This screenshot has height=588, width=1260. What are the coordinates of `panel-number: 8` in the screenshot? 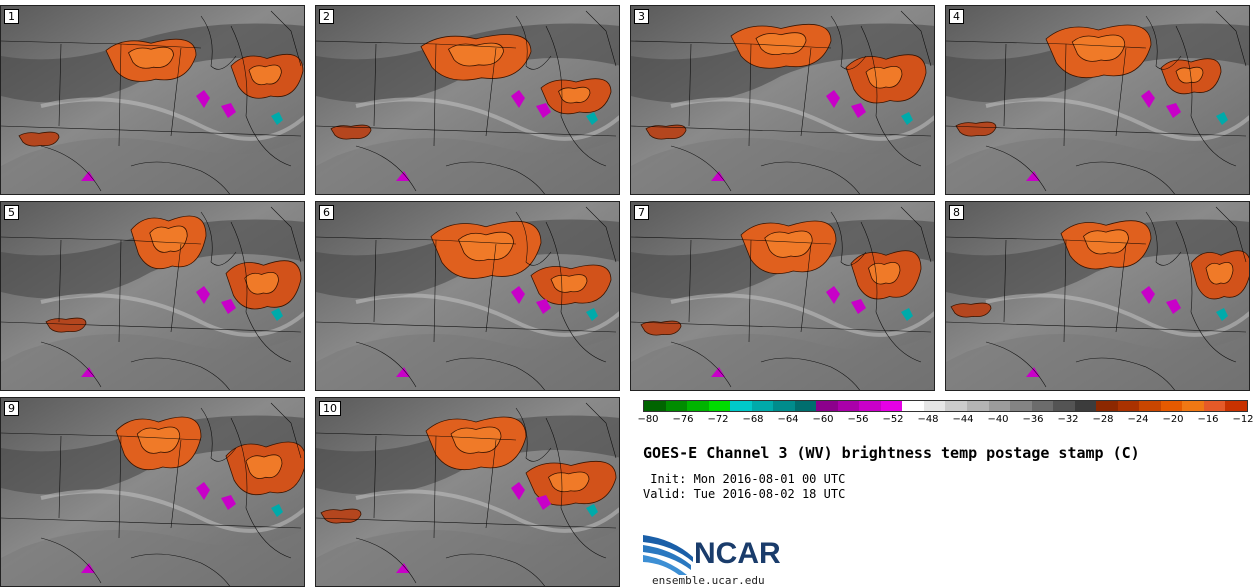 It's located at (956, 212).